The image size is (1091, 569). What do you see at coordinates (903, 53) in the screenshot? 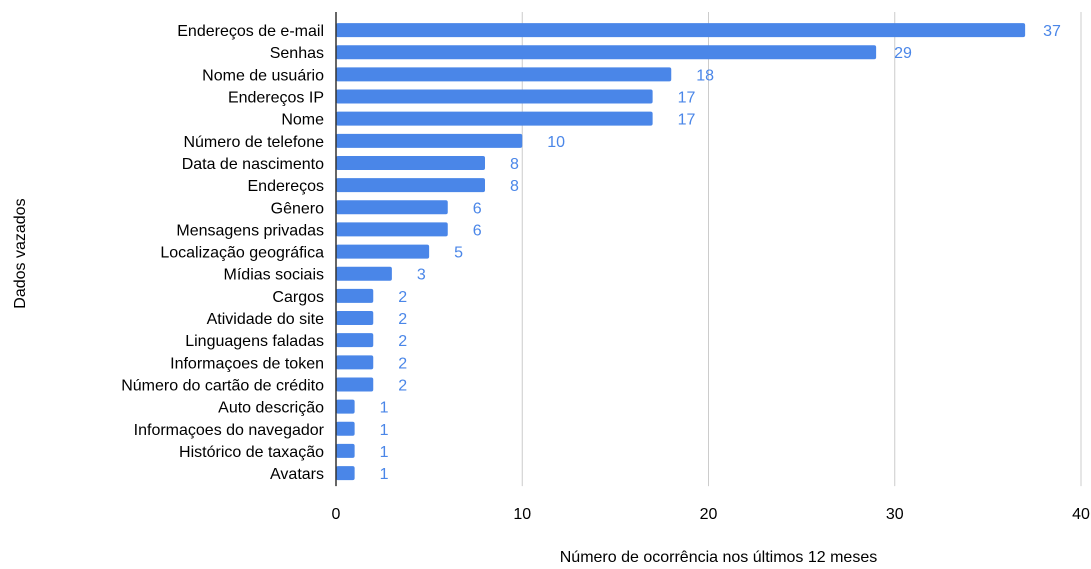
I see `value-label: 29` at bounding box center [903, 53].